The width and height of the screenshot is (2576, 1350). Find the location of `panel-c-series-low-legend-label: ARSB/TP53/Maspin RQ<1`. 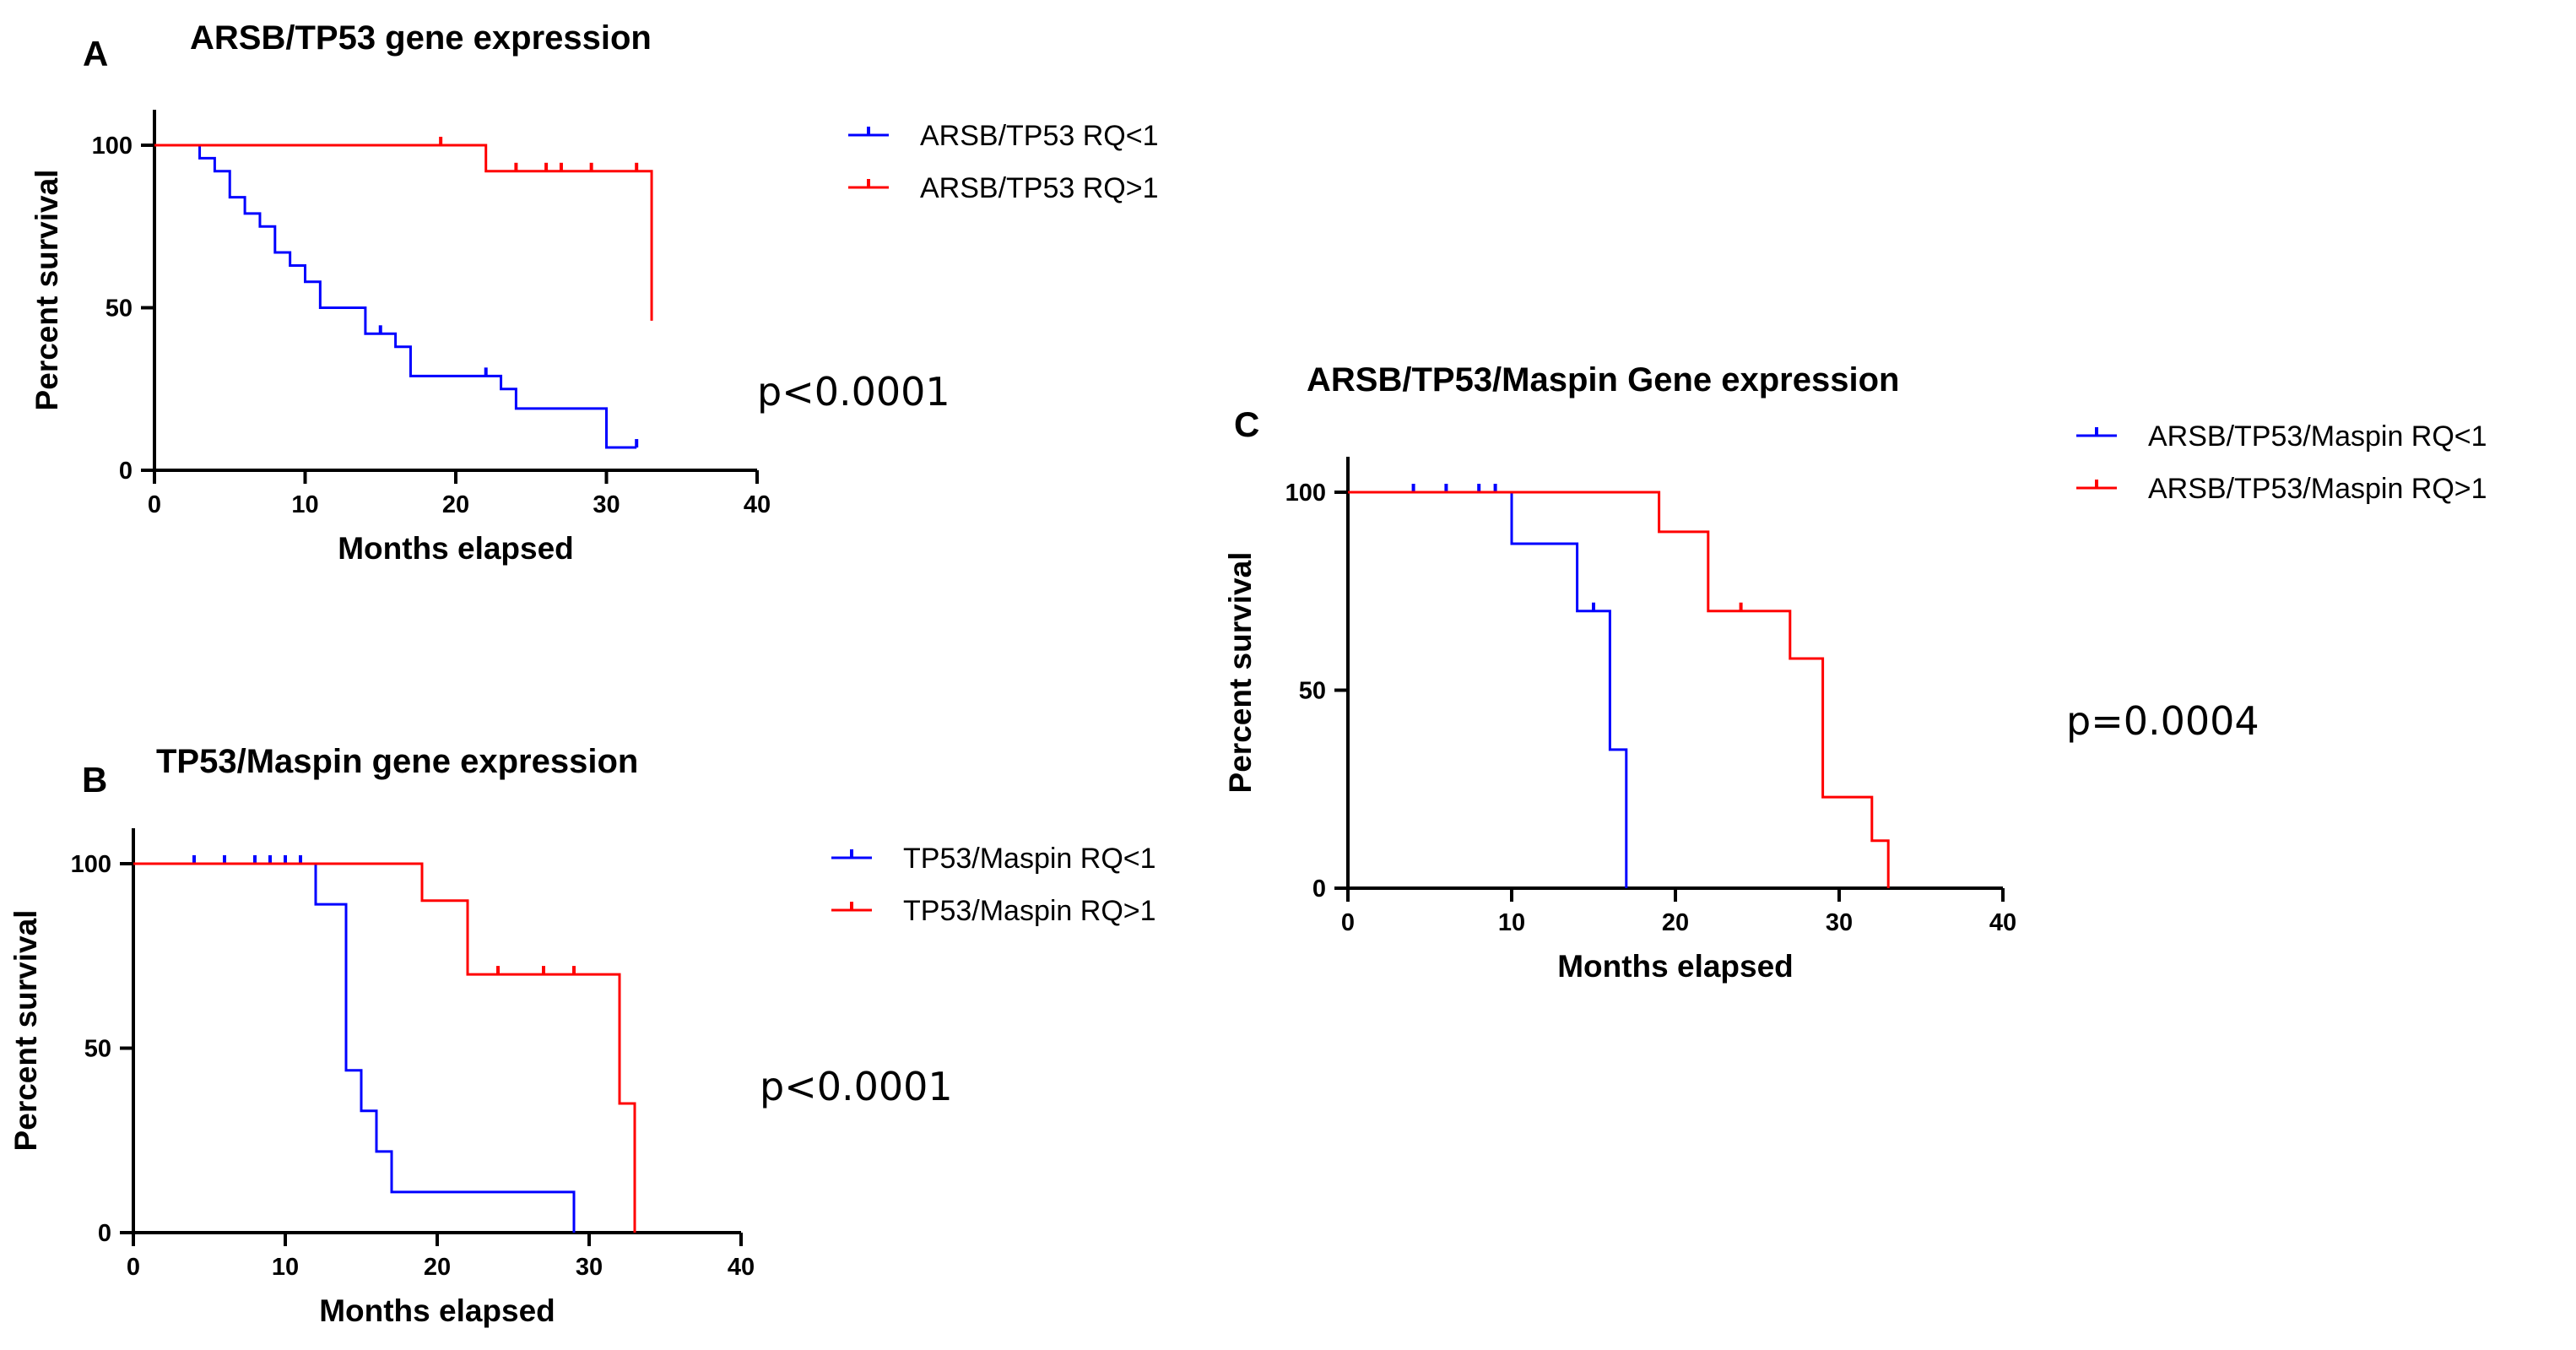

panel-c-series-low-legend-label: ARSB/TP53/Maspin RQ<1 is located at coordinates (2317, 436).